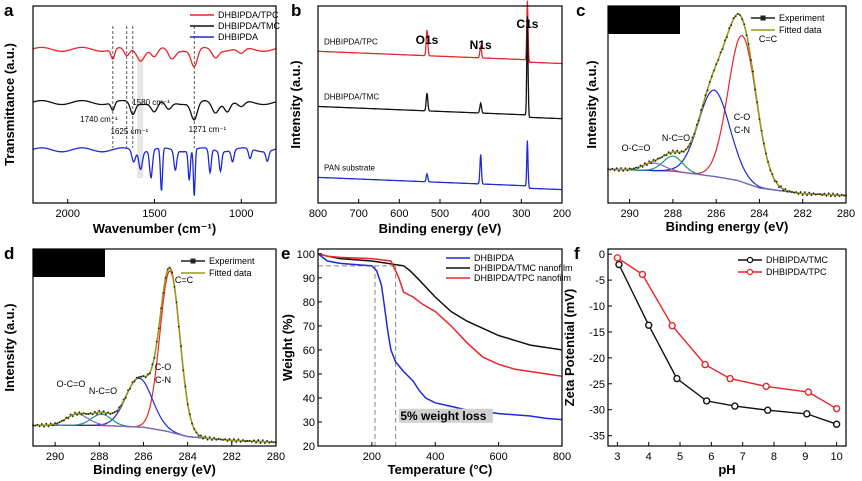 This screenshot has height=481, width=862. What do you see at coordinates (726, 469) in the screenshot?
I see `x-axis-label: pH` at bounding box center [726, 469].